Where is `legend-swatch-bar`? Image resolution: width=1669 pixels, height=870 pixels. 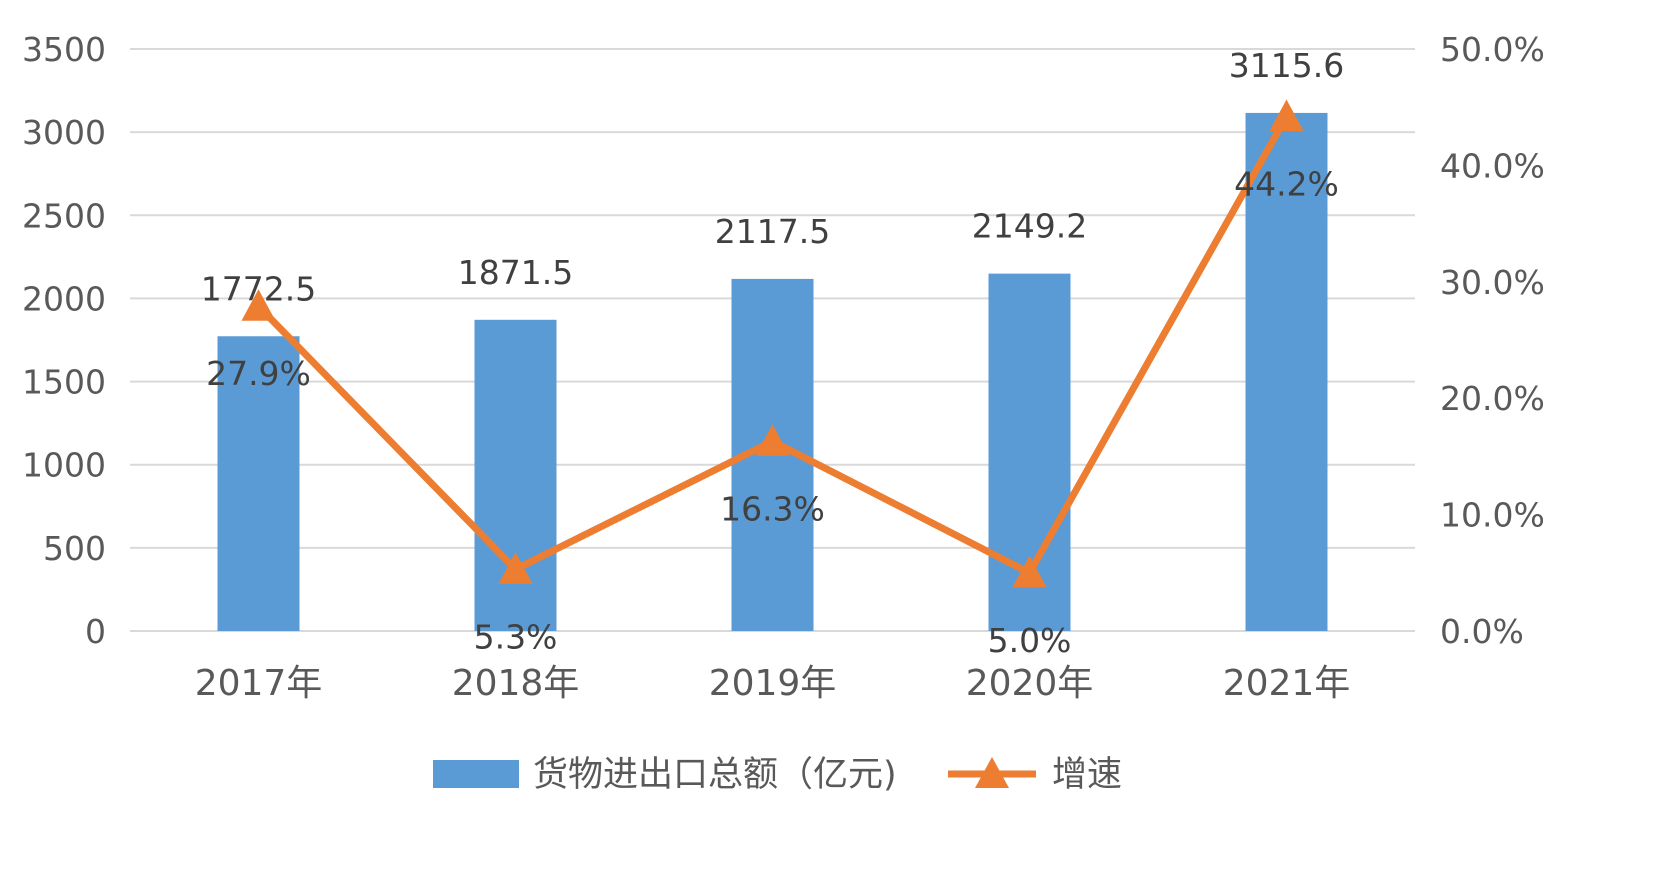 legend-swatch-bar is located at coordinates (476, 774).